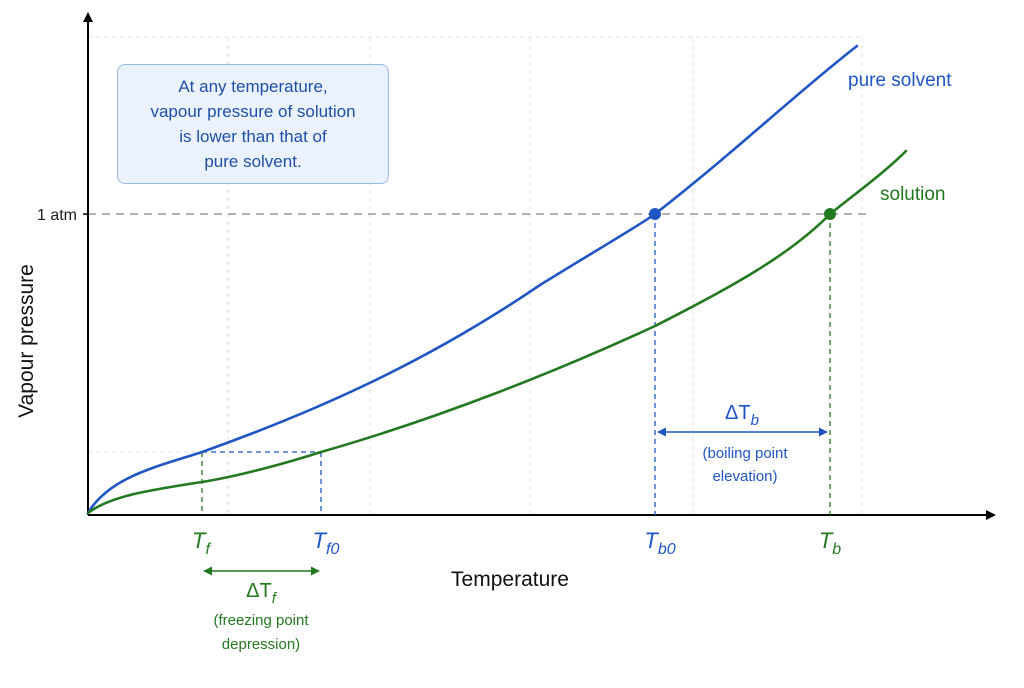 The width and height of the screenshot is (1024, 688). Describe the element at coordinates (900, 80) in the screenshot. I see `pure-solvent-label: pure solvent` at that location.